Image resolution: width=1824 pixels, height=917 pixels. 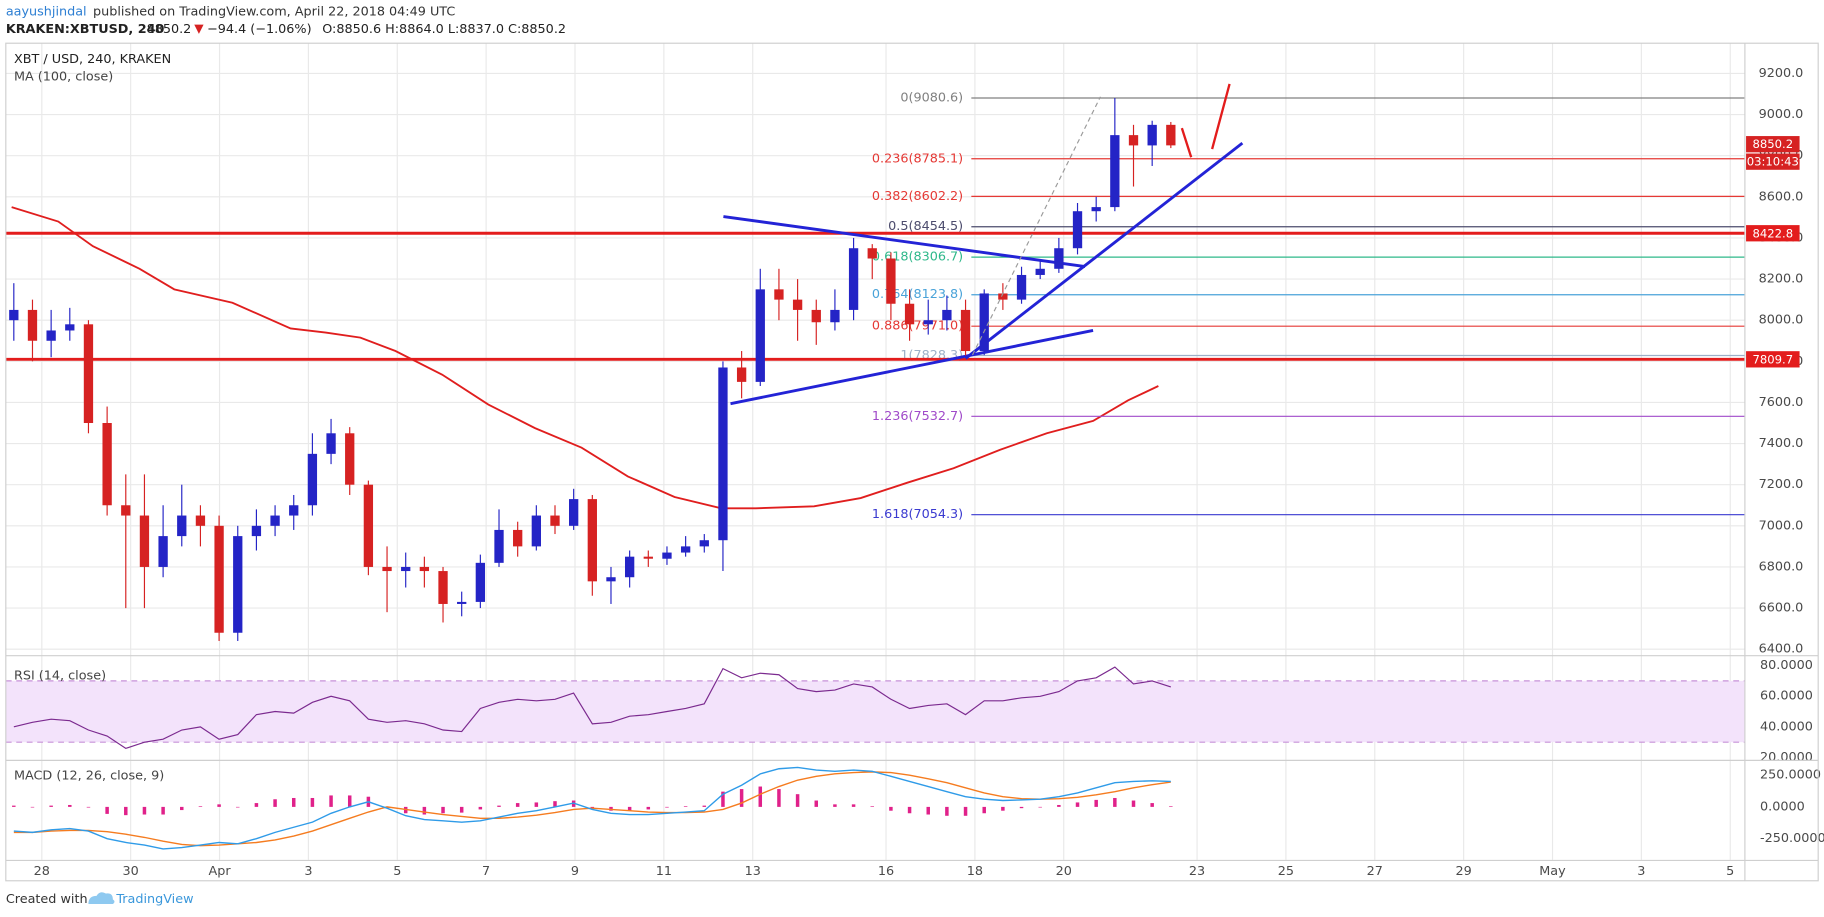 What do you see at coordinates (47, 899) in the screenshot?
I see `footer-text: Created with` at bounding box center [47, 899].